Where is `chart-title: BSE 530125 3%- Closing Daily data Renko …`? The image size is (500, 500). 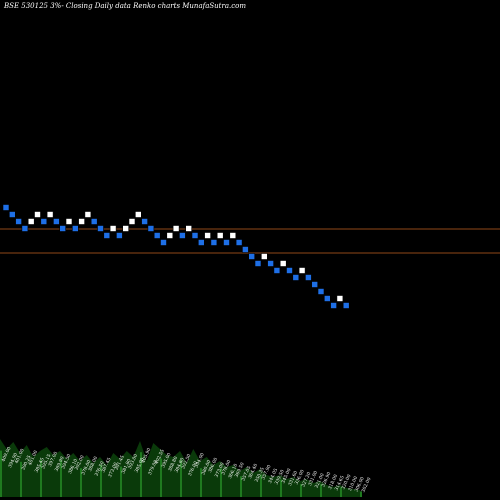
chart-title: BSE 530125 3%- Closing Daily data Renko … is located at coordinates (124, 6).